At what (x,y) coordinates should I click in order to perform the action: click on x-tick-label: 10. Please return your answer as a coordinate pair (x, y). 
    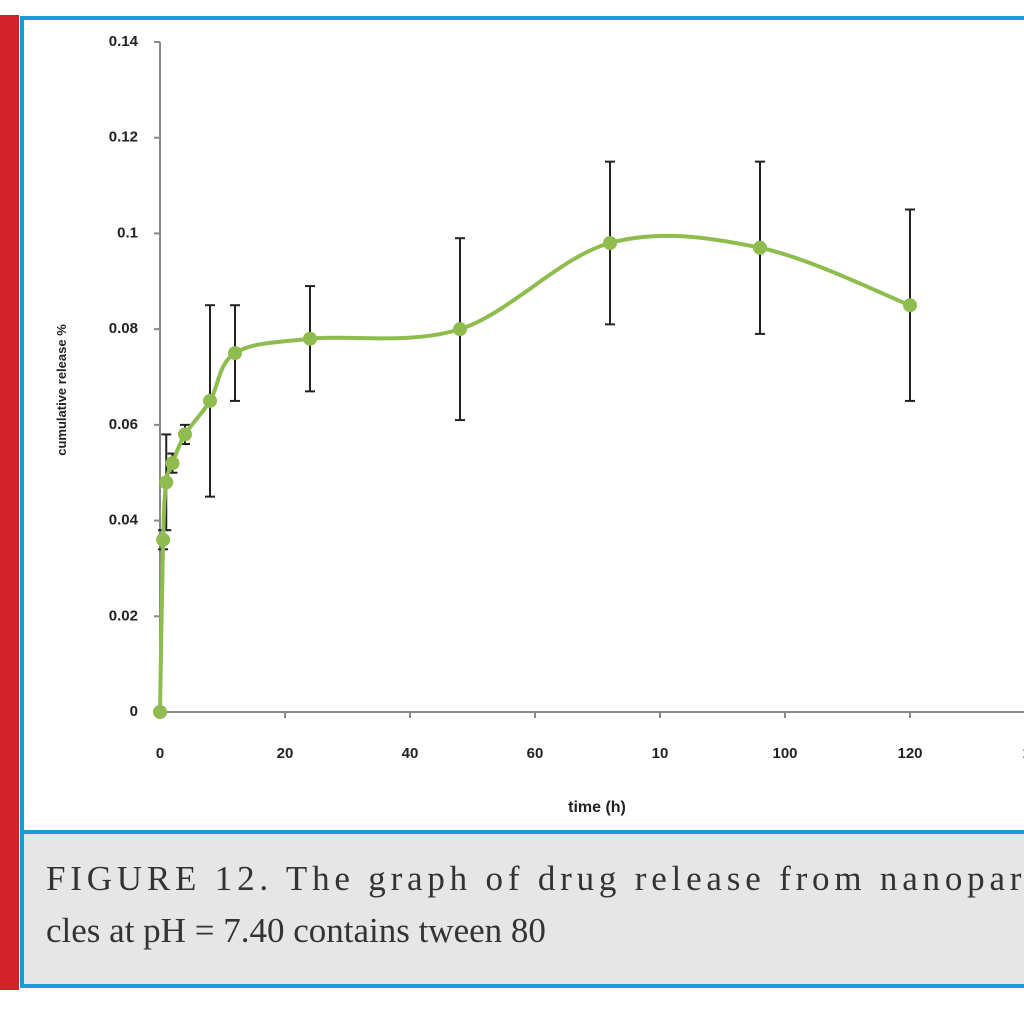
    Looking at the image, I should click on (660, 753).